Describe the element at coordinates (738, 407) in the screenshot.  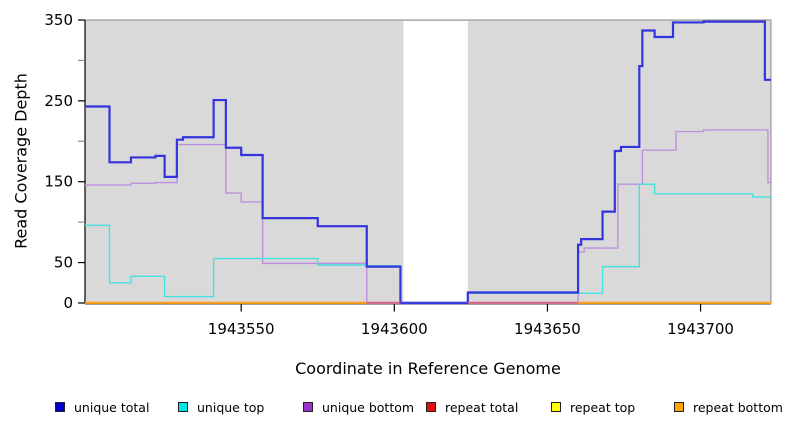
I see `legend-item-label: repeat bottom` at that location.